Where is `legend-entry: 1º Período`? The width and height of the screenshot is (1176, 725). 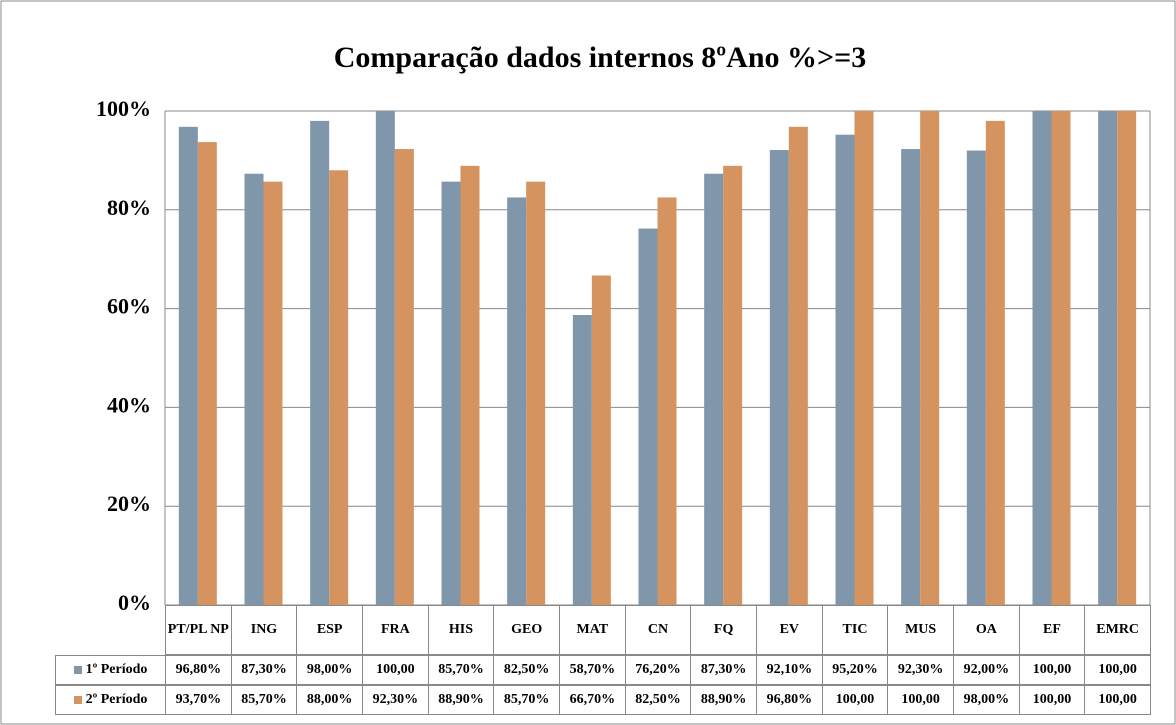
legend-entry: 1º Período is located at coordinates (110, 670).